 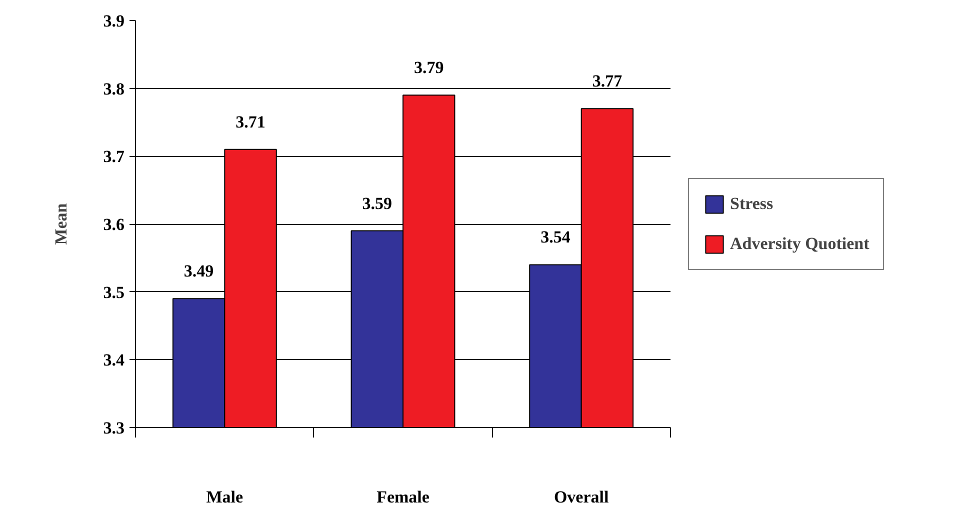 What do you see at coordinates (800, 244) in the screenshot?
I see `legend-label: Adversity Quotient` at bounding box center [800, 244].